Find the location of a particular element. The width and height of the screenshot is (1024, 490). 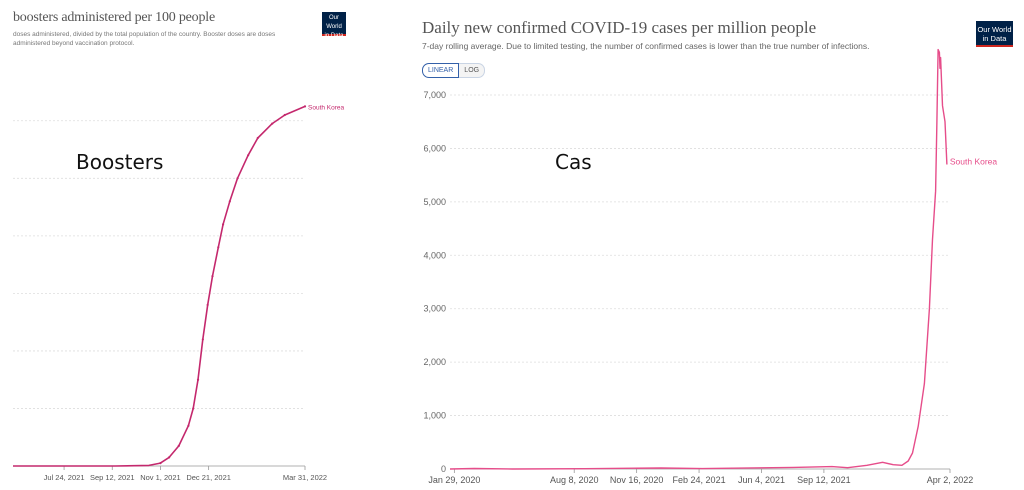

y-tick-label: 5,000 is located at coordinates (434, 202).